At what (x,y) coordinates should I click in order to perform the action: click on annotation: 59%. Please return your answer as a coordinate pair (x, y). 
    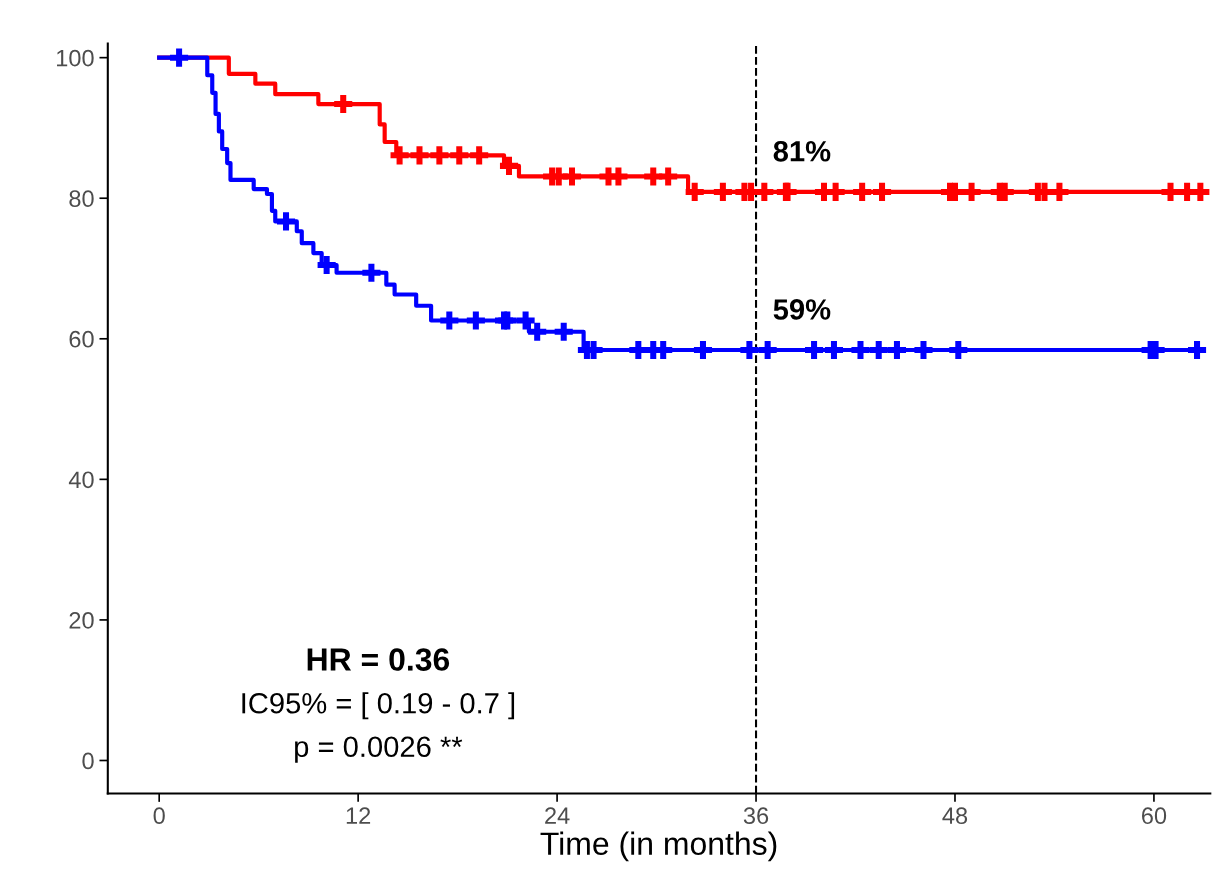
    Looking at the image, I should click on (802, 309).